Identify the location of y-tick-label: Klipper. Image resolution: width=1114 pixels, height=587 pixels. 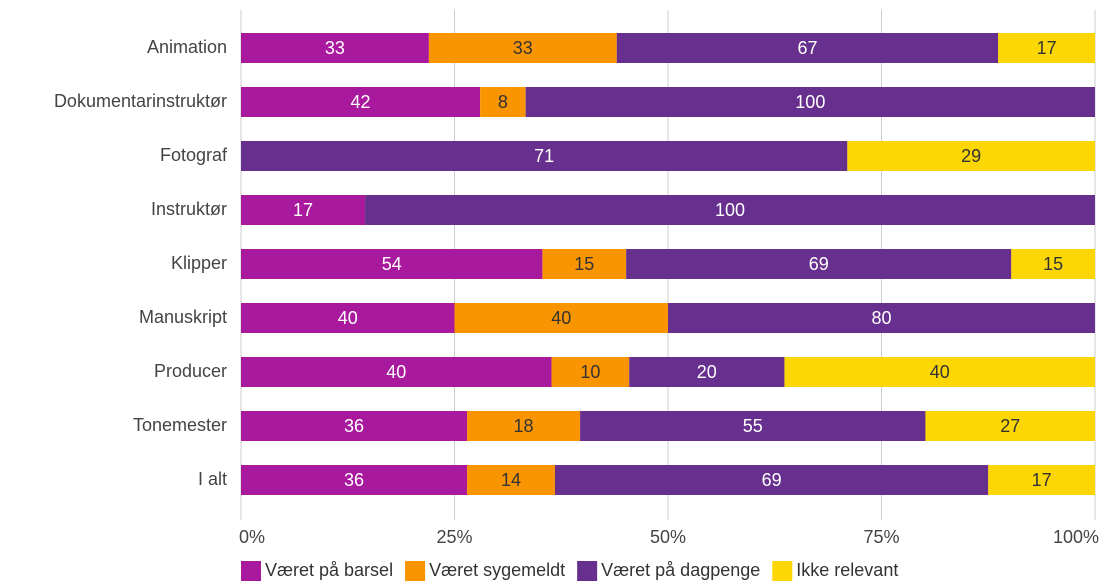
(199, 263).